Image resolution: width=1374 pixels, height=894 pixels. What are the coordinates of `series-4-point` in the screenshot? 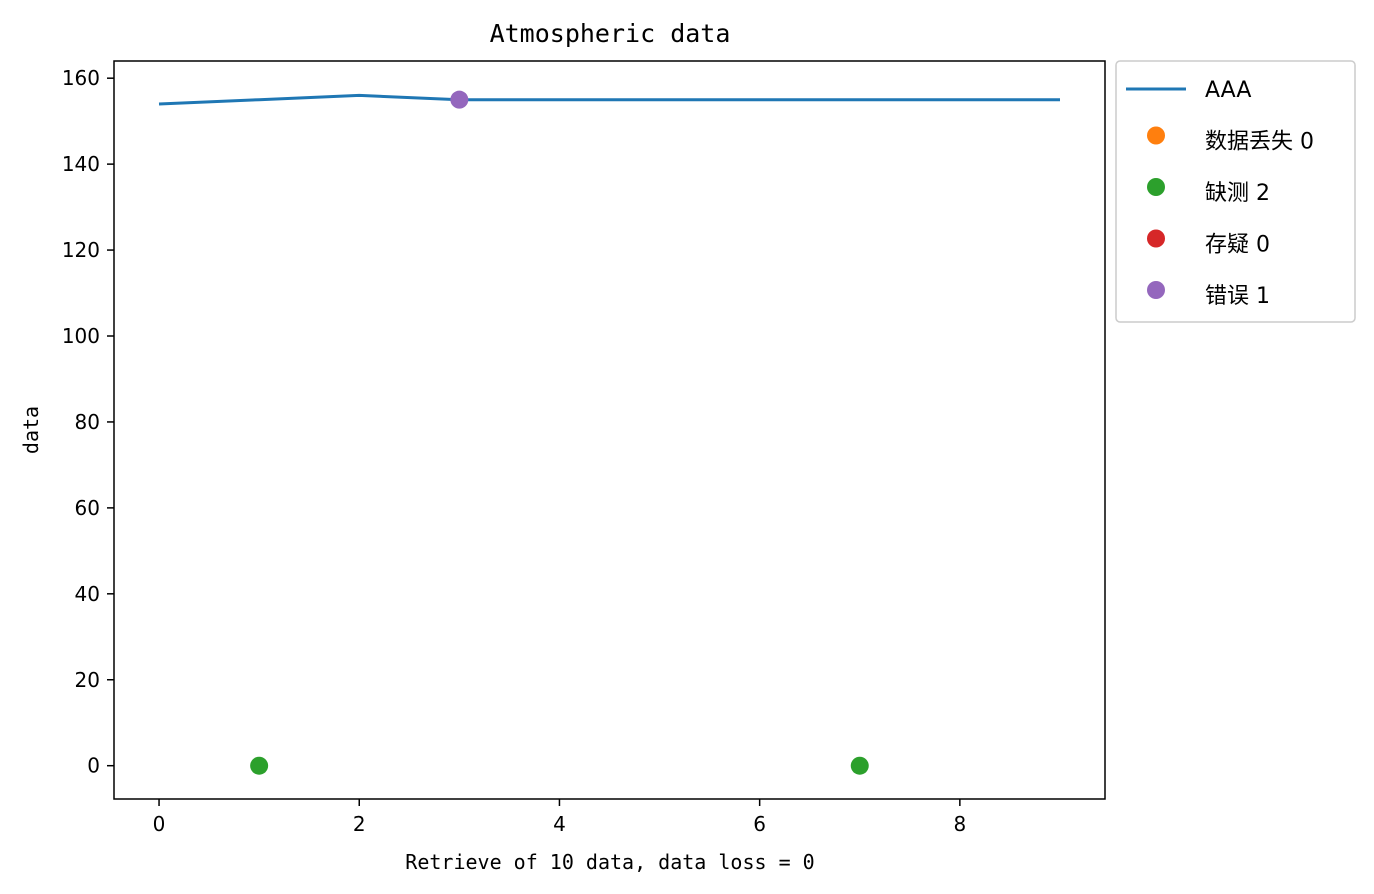 It's located at (459, 99).